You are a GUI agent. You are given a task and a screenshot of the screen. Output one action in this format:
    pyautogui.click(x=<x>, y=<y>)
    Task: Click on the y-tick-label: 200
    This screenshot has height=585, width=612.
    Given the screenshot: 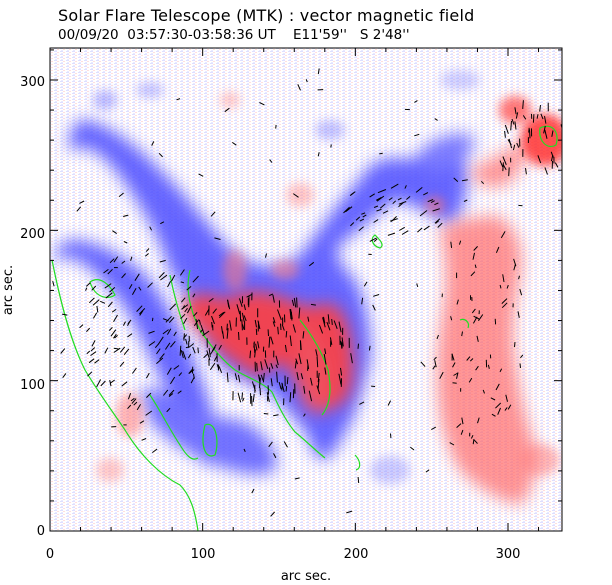 What is the action you would take?
    pyautogui.click(x=32, y=234)
    